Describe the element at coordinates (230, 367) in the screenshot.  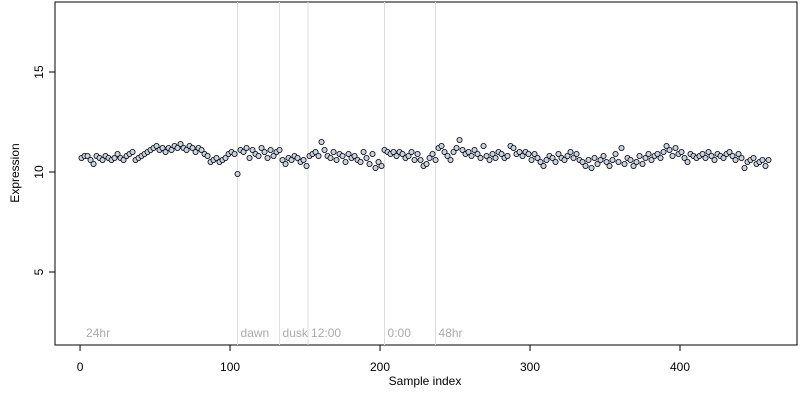
I see `x-tick-label: 100` at that location.